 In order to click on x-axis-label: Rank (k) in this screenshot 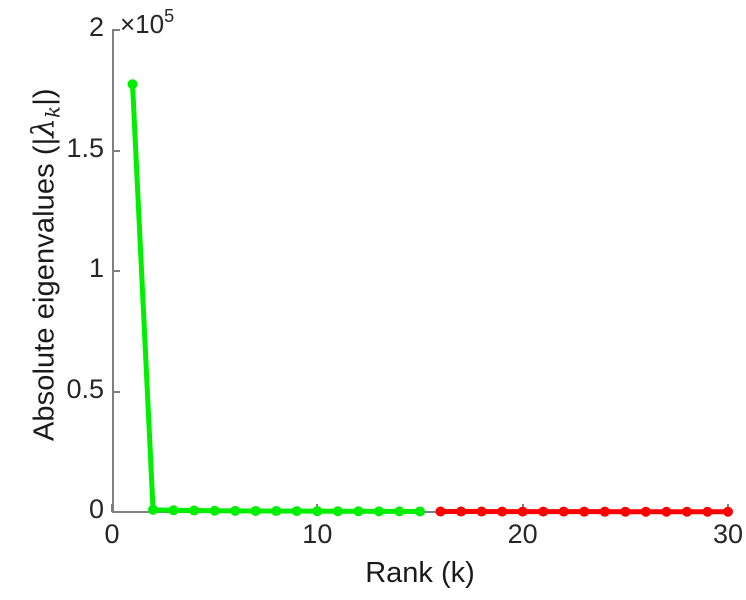, I will do `click(420, 573)`.